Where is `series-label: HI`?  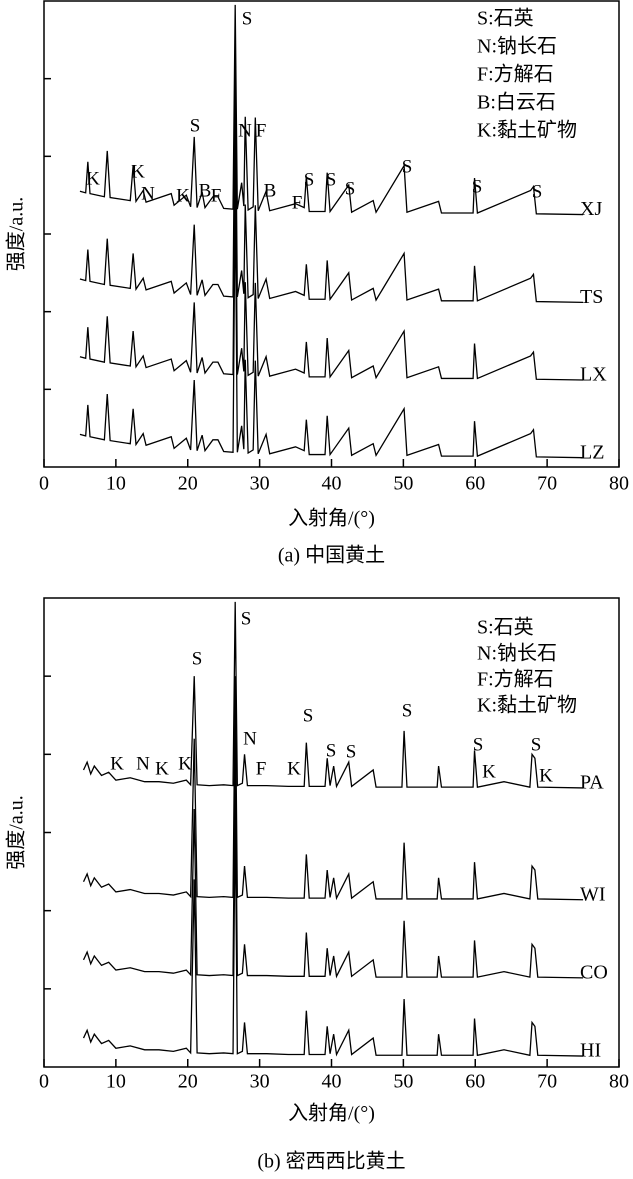 series-label: HI is located at coordinates (590, 1051).